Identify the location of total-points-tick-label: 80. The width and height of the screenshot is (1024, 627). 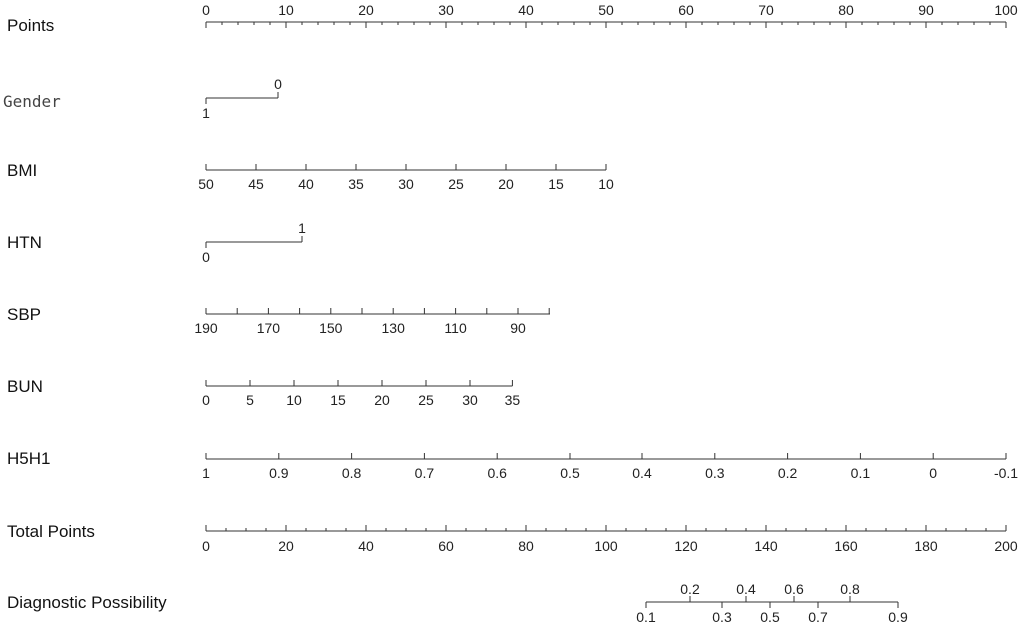
(526, 546).